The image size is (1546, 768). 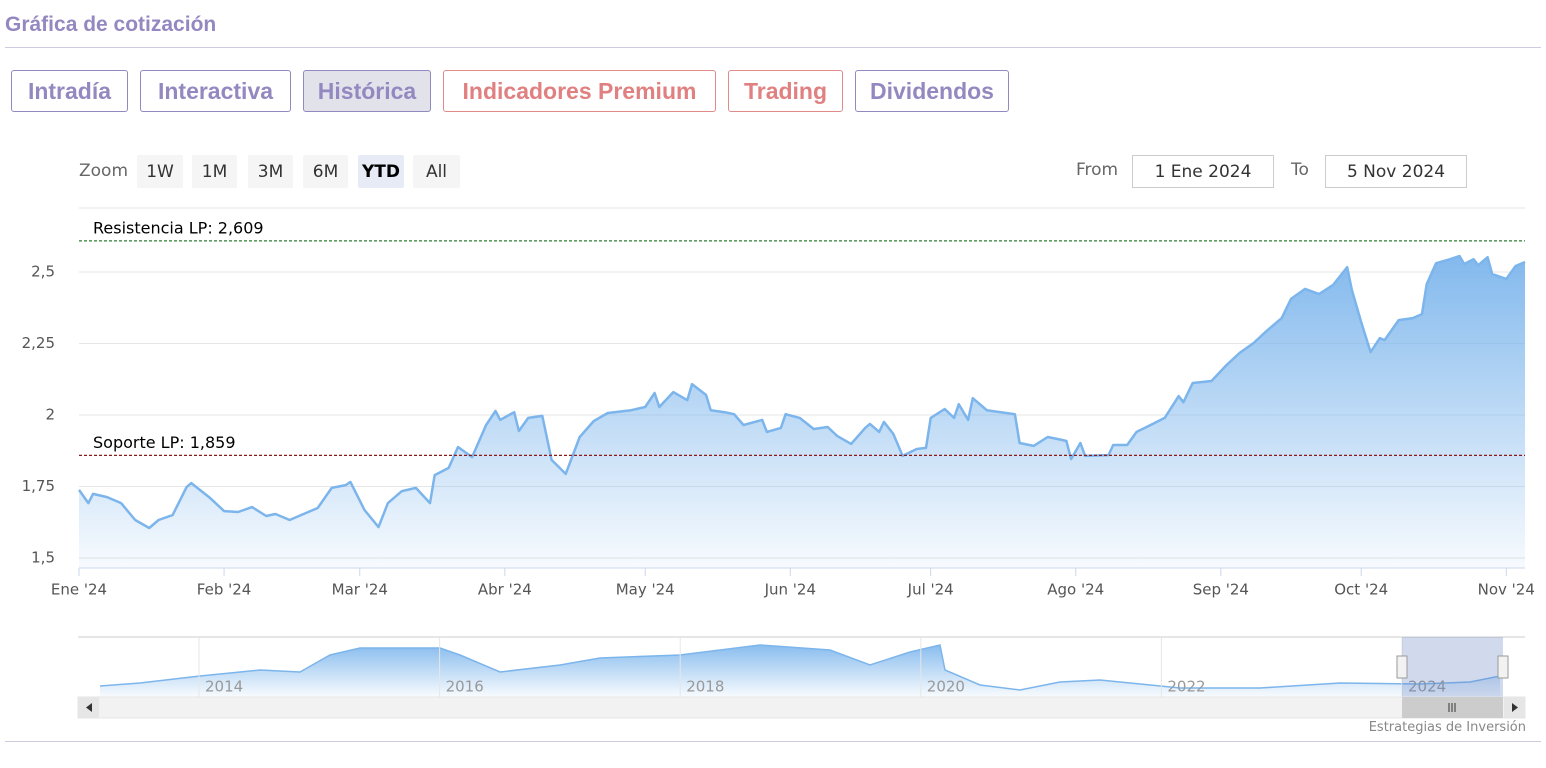 What do you see at coordinates (50, 415) in the screenshot?
I see `y-tick-label: 2` at bounding box center [50, 415].